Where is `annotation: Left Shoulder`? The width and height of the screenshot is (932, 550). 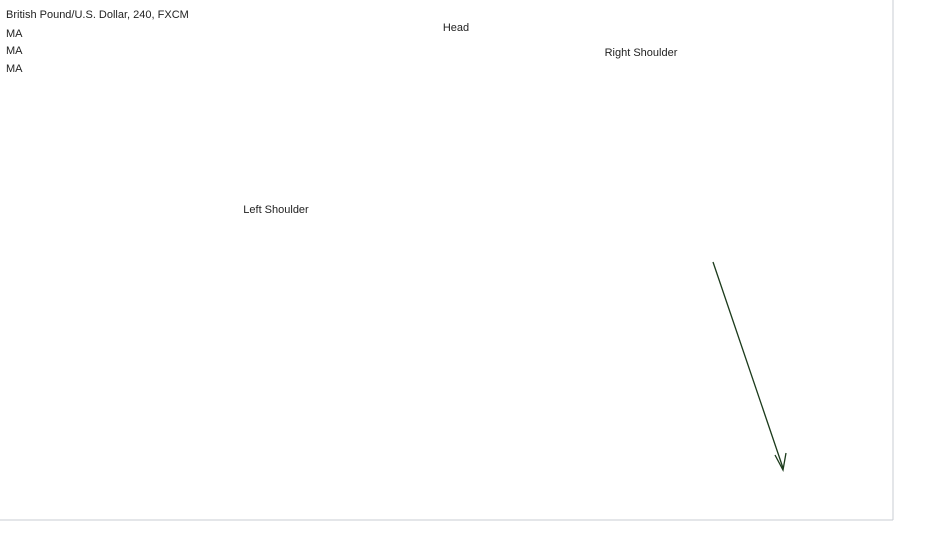
annotation: Left Shoulder is located at coordinates (276, 210).